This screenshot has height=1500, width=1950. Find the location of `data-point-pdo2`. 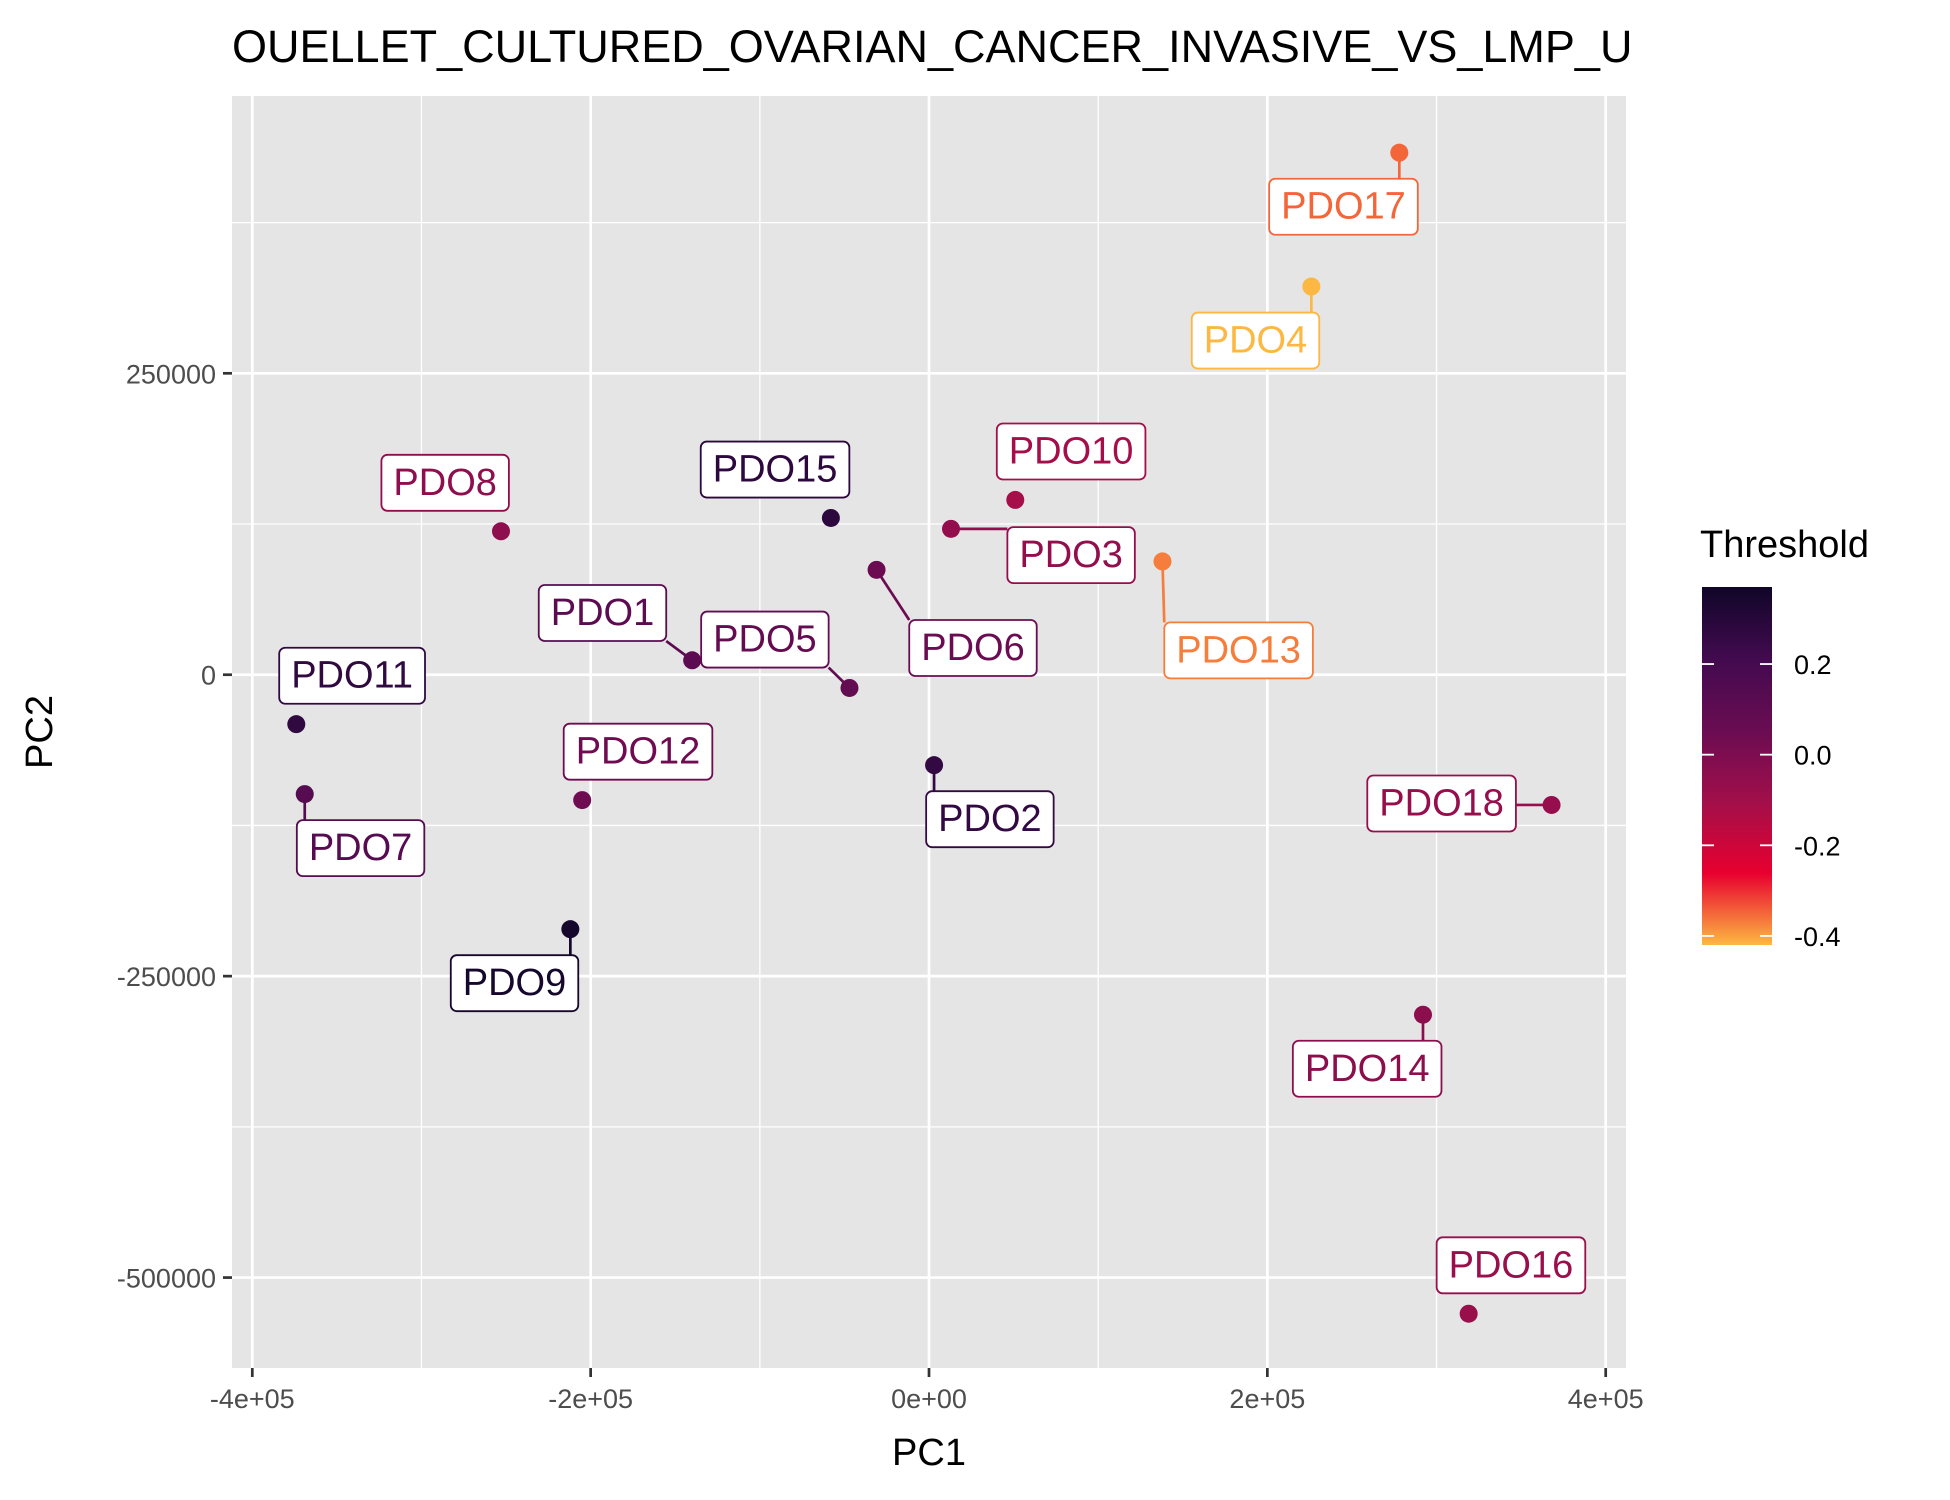

data-point-pdo2 is located at coordinates (934, 765).